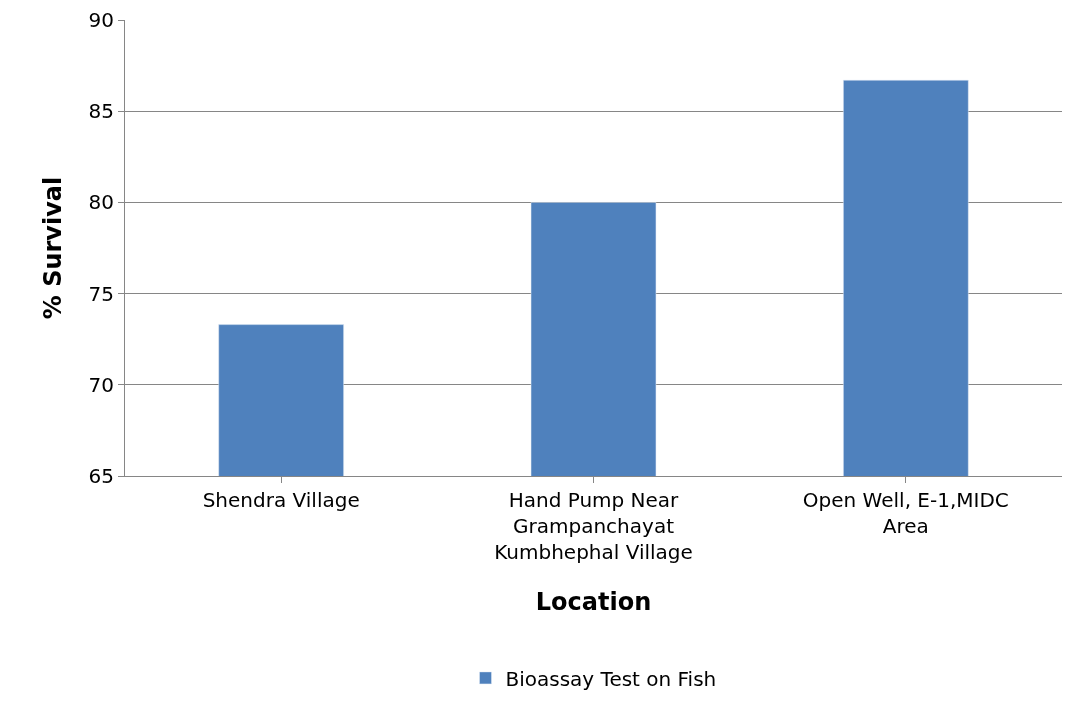 The width and height of the screenshot is (1066, 702). Describe the element at coordinates (611, 678) in the screenshot. I see `legend-label: Bioassay Test on Fish` at that location.